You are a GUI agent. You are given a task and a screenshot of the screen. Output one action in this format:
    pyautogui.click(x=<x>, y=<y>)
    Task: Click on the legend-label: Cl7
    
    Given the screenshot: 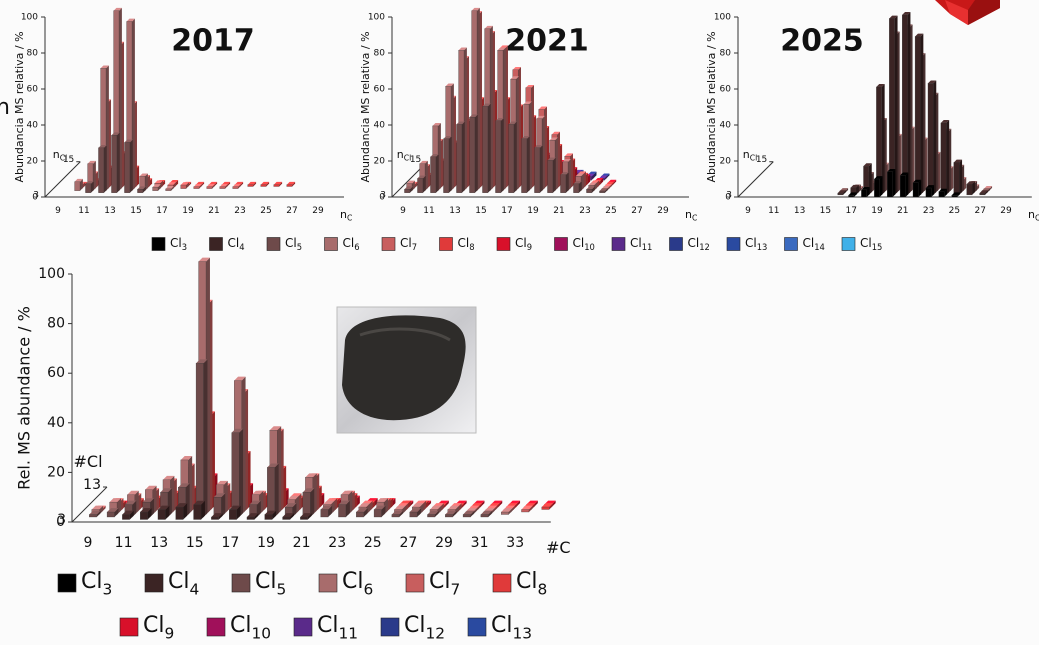 What is the action you would take?
    pyautogui.click(x=408, y=244)
    